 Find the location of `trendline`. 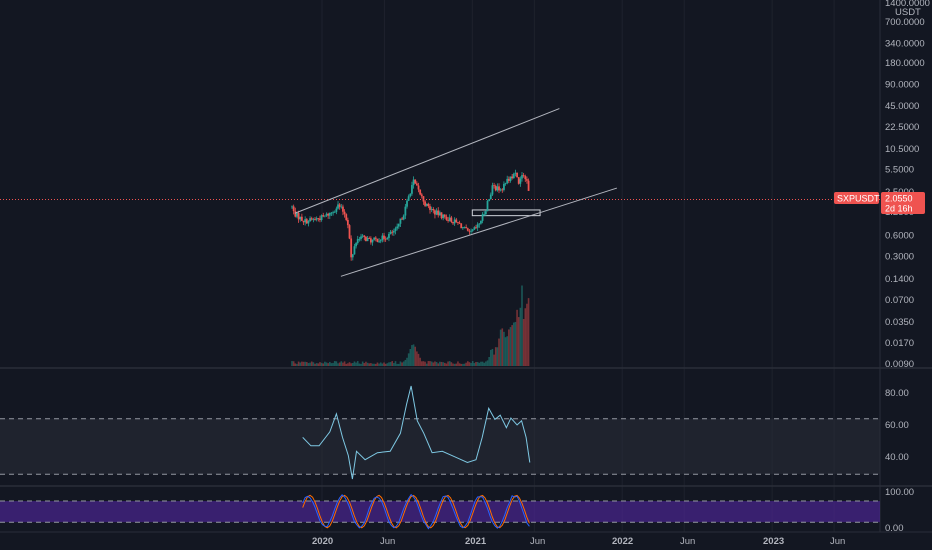

trendline is located at coordinates (427, 161).